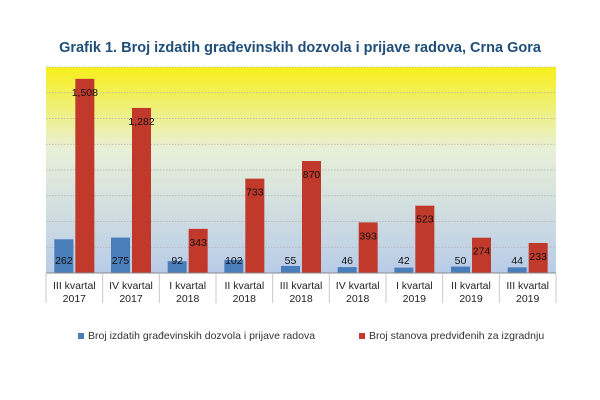 Image resolution: width=600 pixels, height=400 pixels. Describe the element at coordinates (121, 261) in the screenshot. I see `data-label-permits: 275` at that location.